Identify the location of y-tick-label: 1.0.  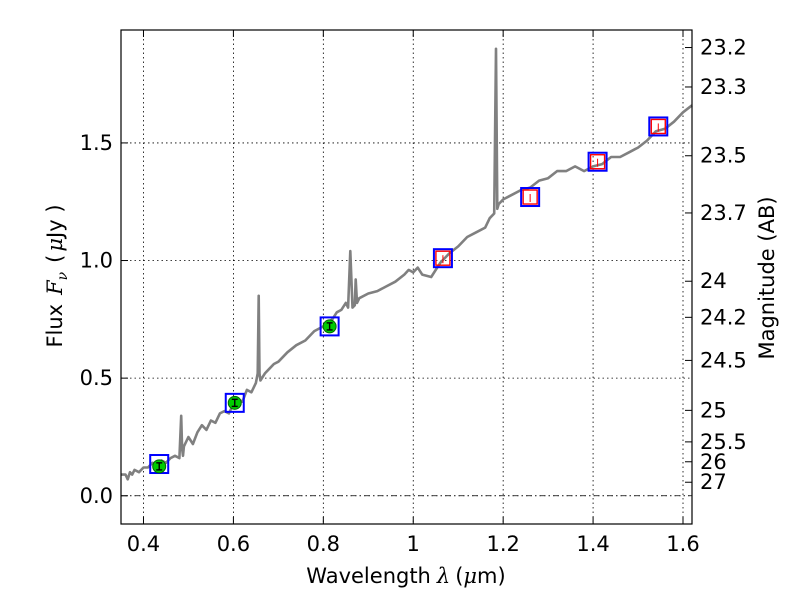
(96, 261).